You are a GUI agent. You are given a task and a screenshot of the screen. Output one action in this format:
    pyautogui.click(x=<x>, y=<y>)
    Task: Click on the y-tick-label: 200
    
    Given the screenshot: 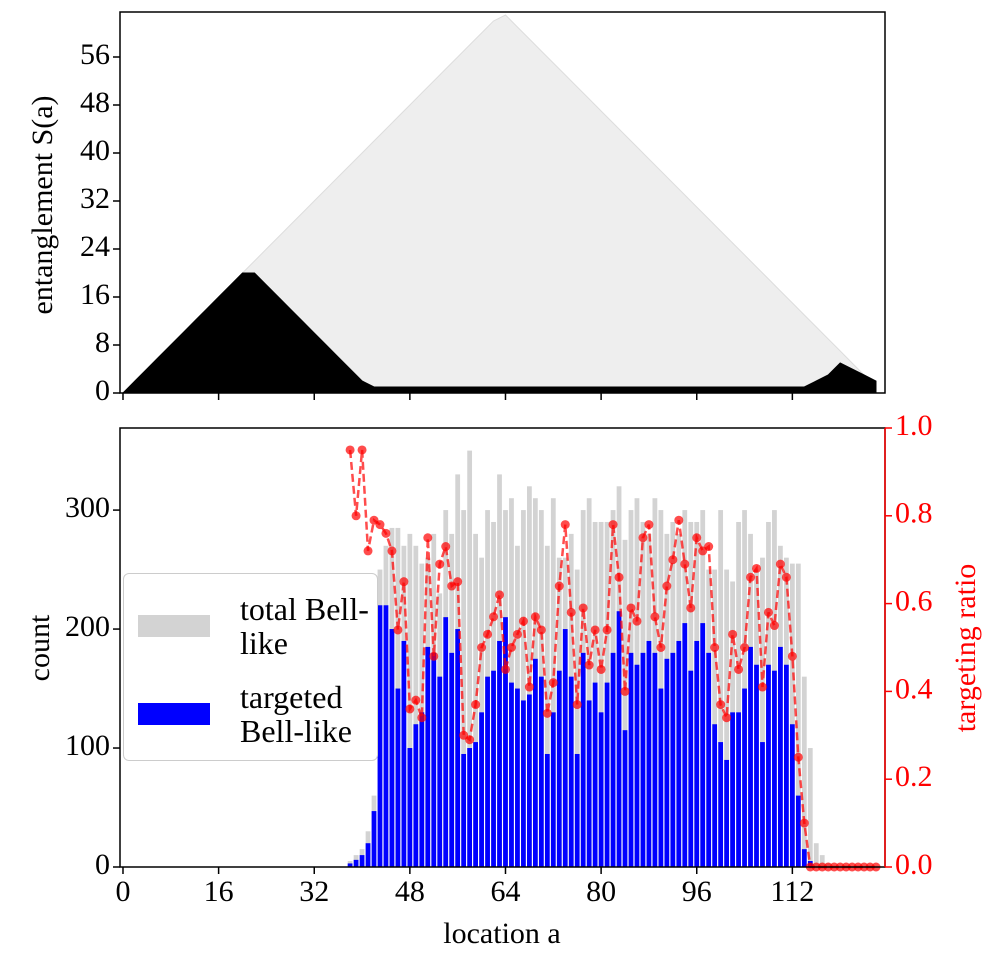 What is the action you would take?
    pyautogui.click(x=87, y=626)
    